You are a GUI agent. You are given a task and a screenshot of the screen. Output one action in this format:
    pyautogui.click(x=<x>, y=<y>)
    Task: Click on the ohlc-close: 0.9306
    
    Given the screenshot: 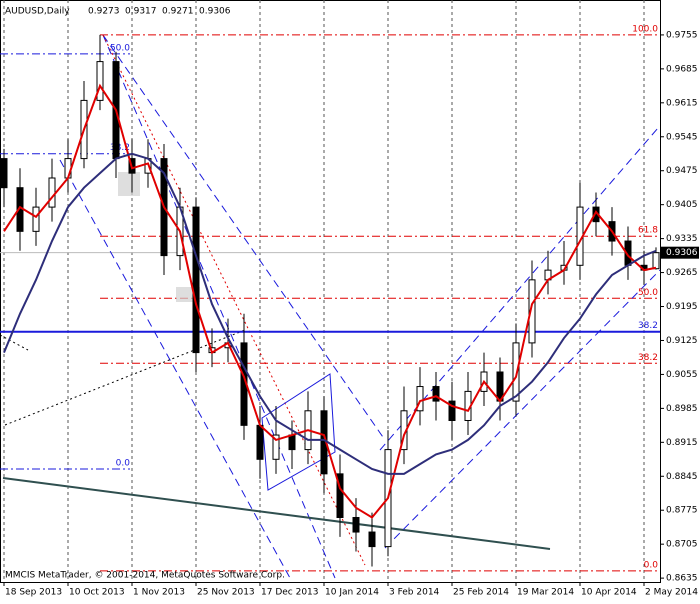 What is the action you would take?
    pyautogui.click(x=215, y=12)
    